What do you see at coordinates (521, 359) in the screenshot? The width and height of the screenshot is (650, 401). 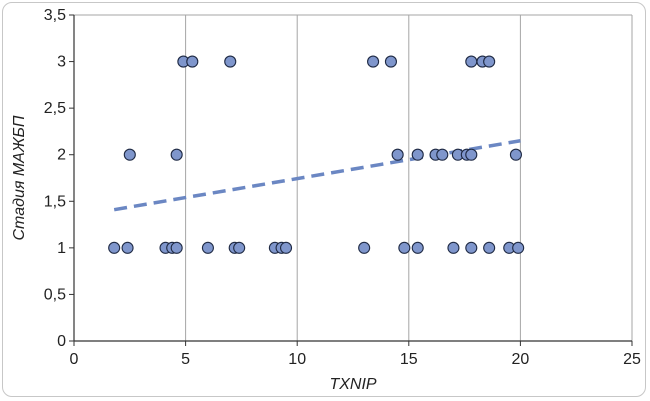 I see `x-tick-label: 20` at bounding box center [521, 359].